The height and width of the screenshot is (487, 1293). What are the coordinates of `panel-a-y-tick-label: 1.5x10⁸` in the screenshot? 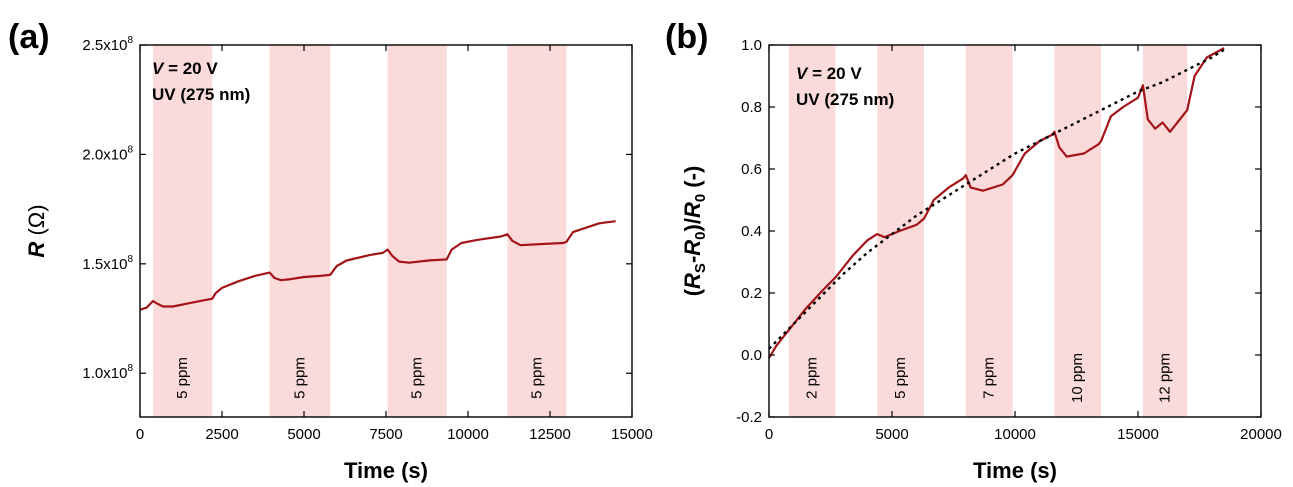 It's located at (107, 263).